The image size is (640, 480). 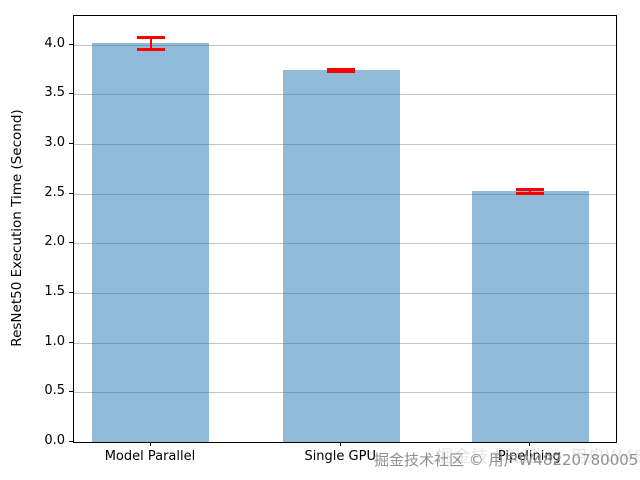 What do you see at coordinates (54, 292) in the screenshot?
I see `y-tick-label: 1.5` at bounding box center [54, 292].